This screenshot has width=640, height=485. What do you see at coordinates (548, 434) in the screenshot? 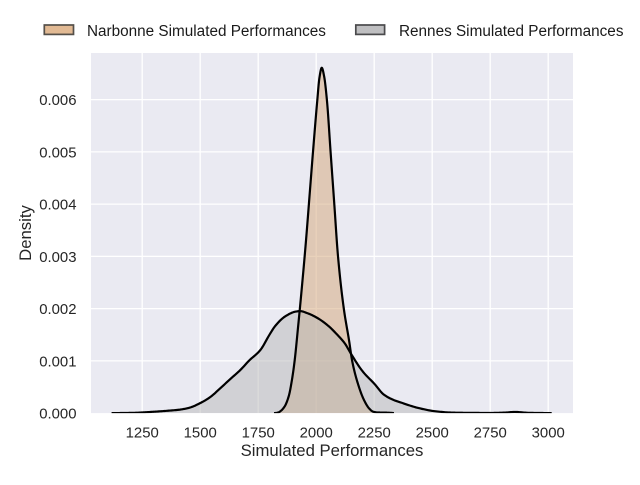
I see `svg-text: 3000` at bounding box center [548, 434].